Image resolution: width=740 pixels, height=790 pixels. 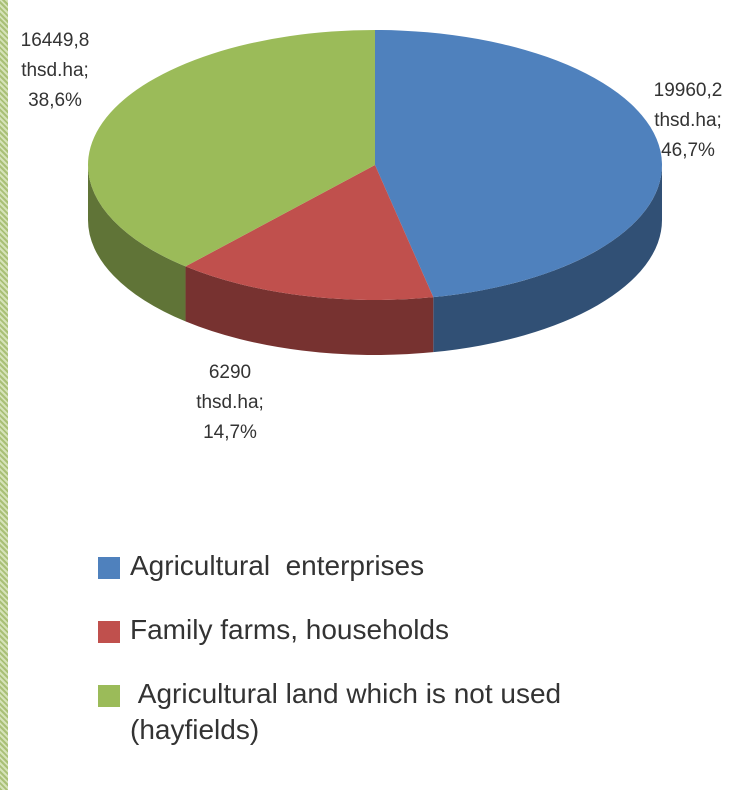 I want to click on data-label: 19960,2 thsd.ha; 46,7%, so click(x=688, y=120).